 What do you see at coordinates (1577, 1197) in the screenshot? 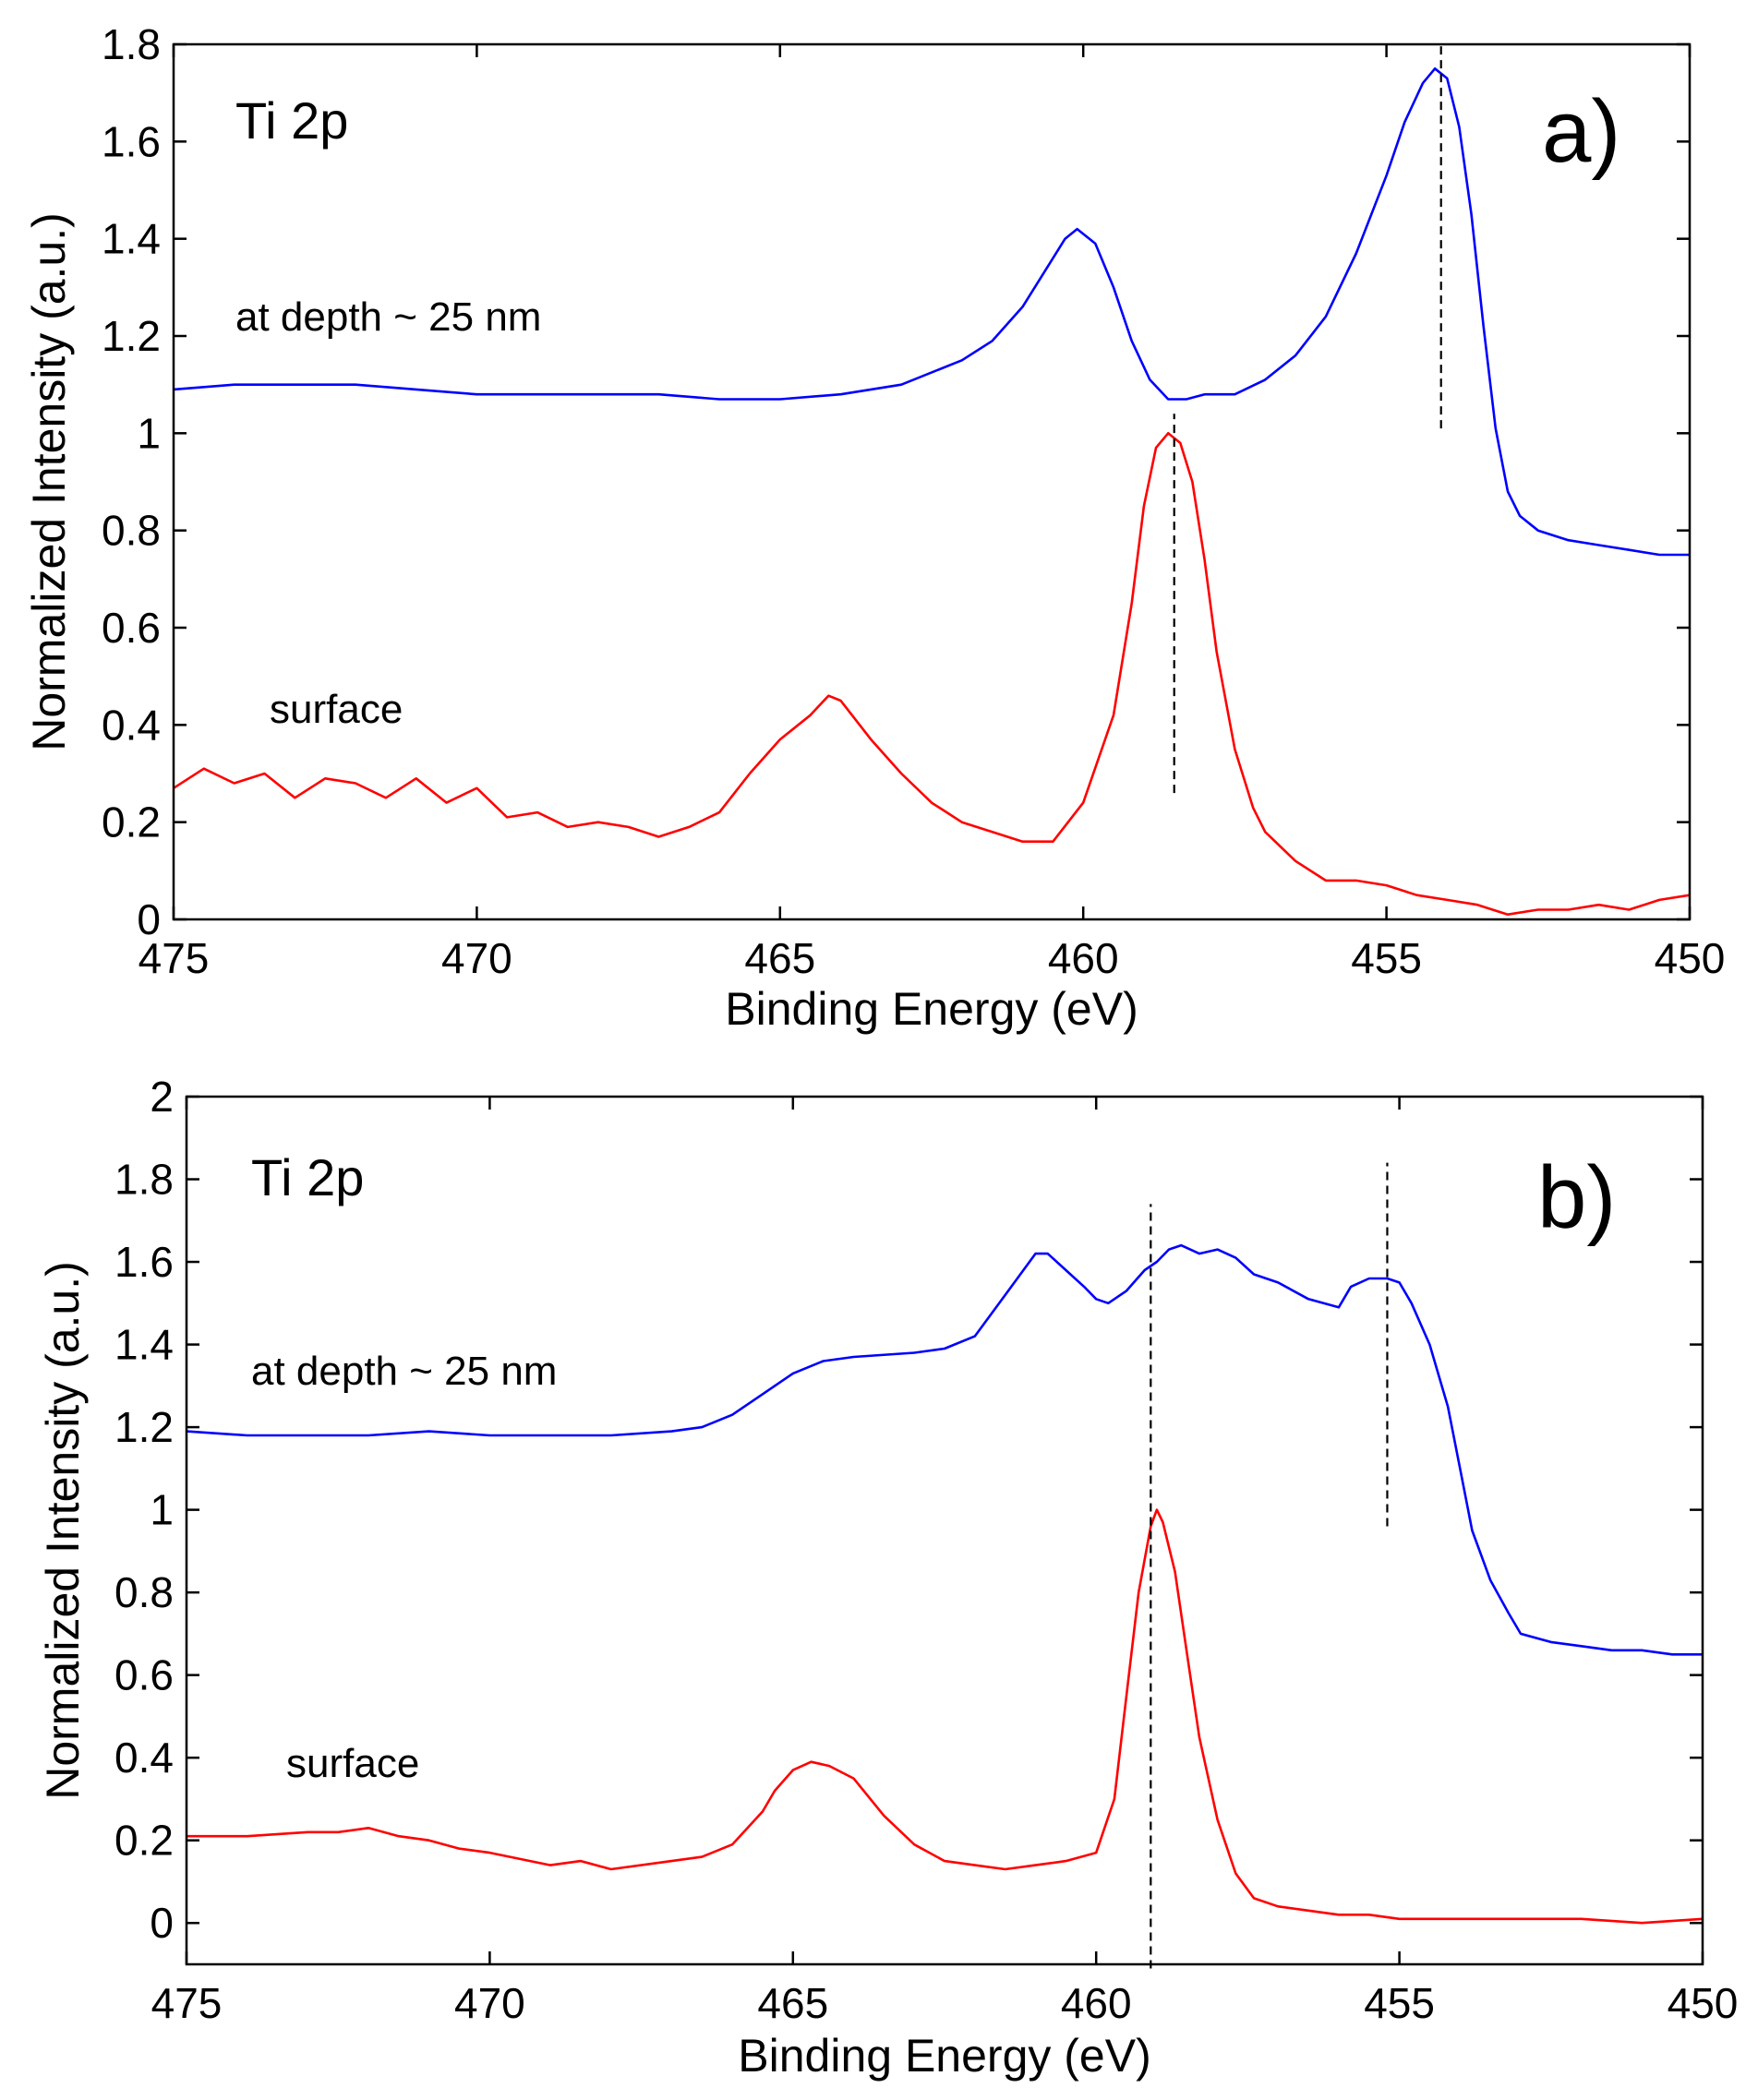
I see `panel-letter: b)` at bounding box center [1577, 1197].